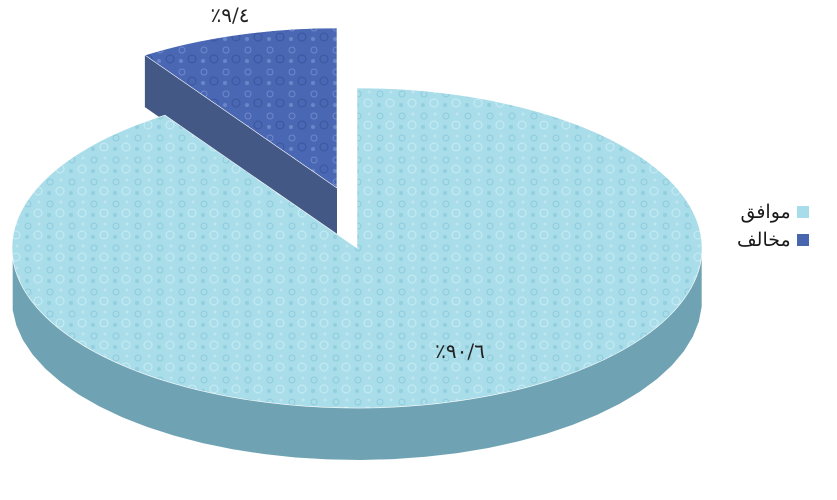  I want to click on legend-swatch-disagree, so click(802, 240).